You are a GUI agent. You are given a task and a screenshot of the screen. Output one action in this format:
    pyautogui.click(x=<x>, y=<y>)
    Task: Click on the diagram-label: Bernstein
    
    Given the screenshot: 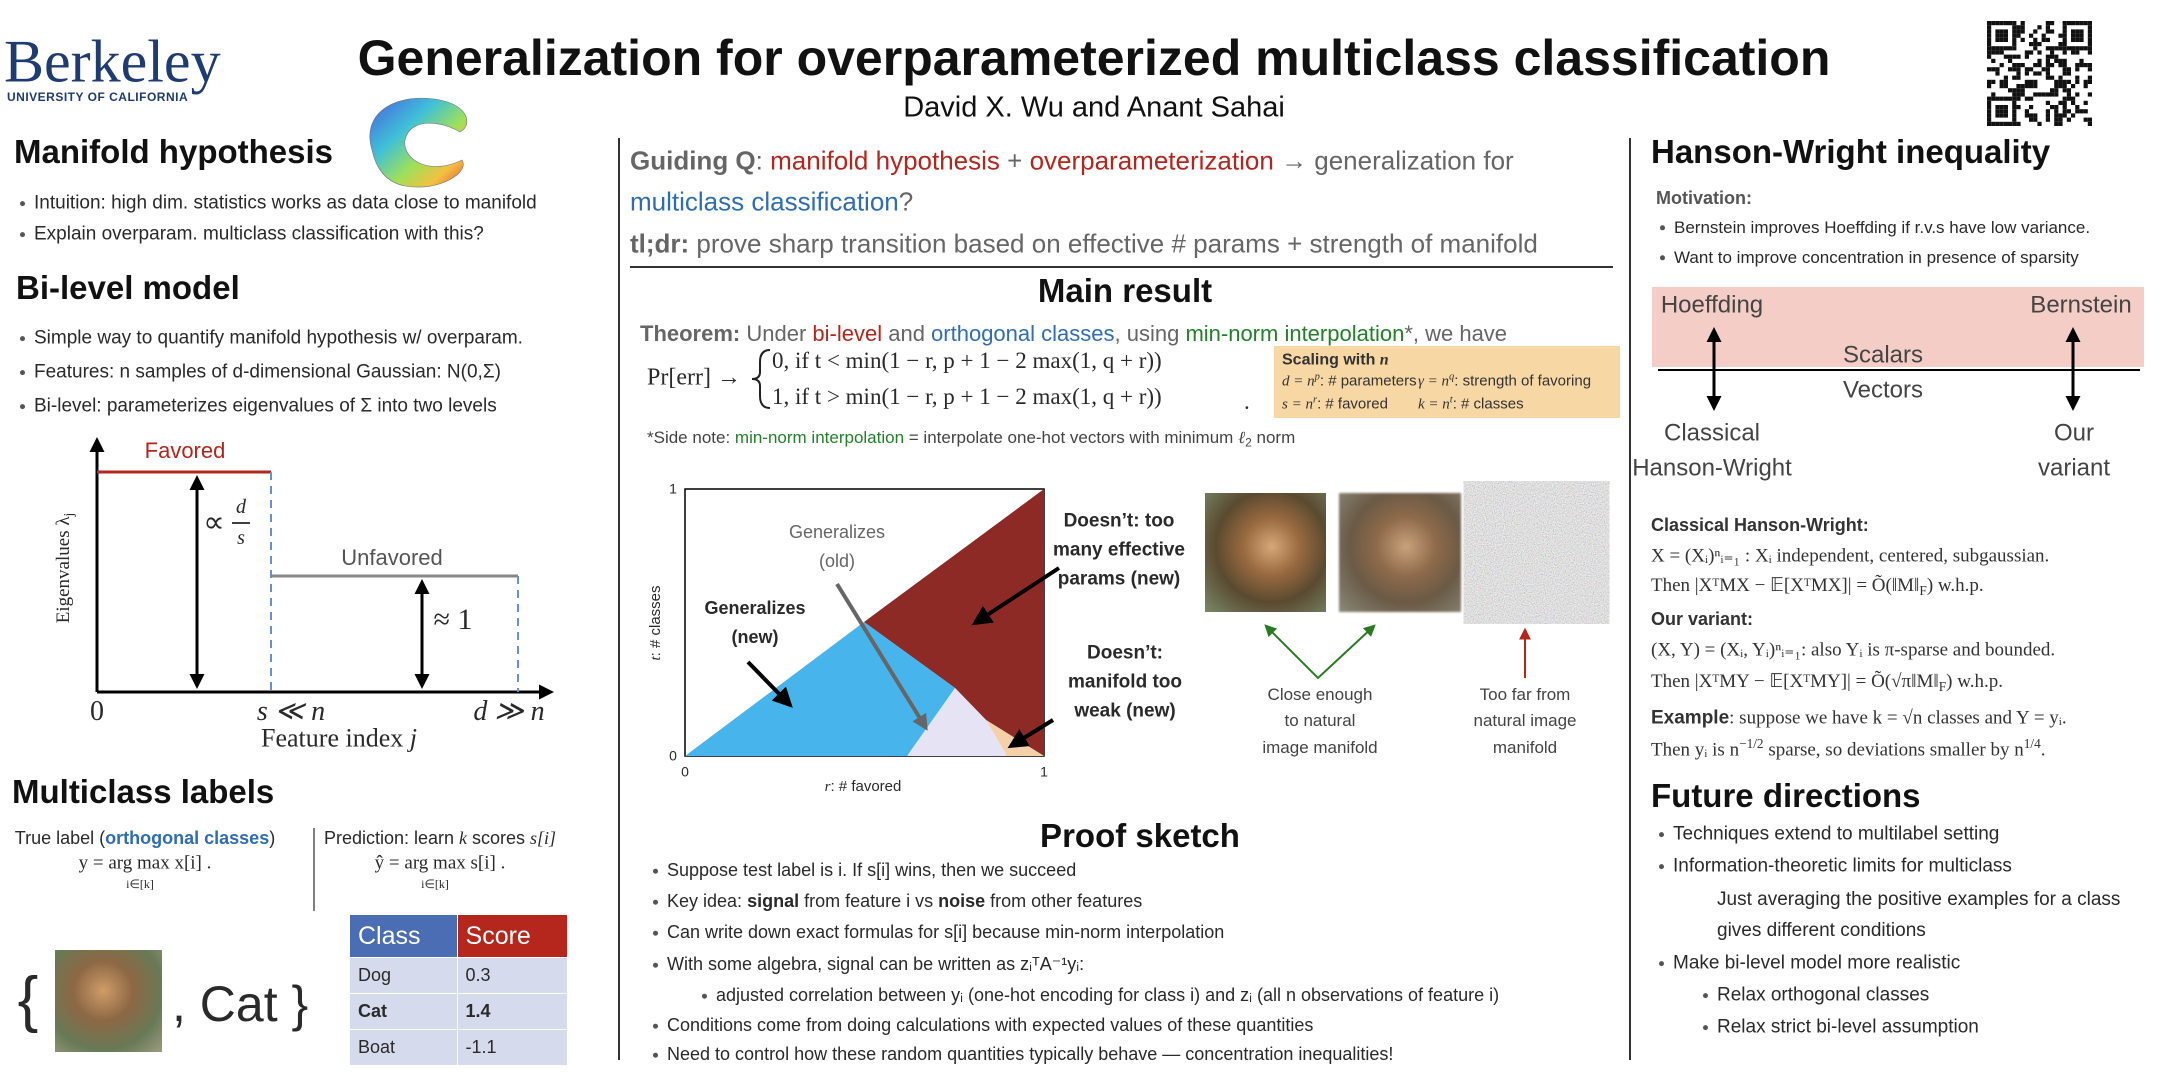 What is the action you would take?
    pyautogui.click(x=2081, y=305)
    